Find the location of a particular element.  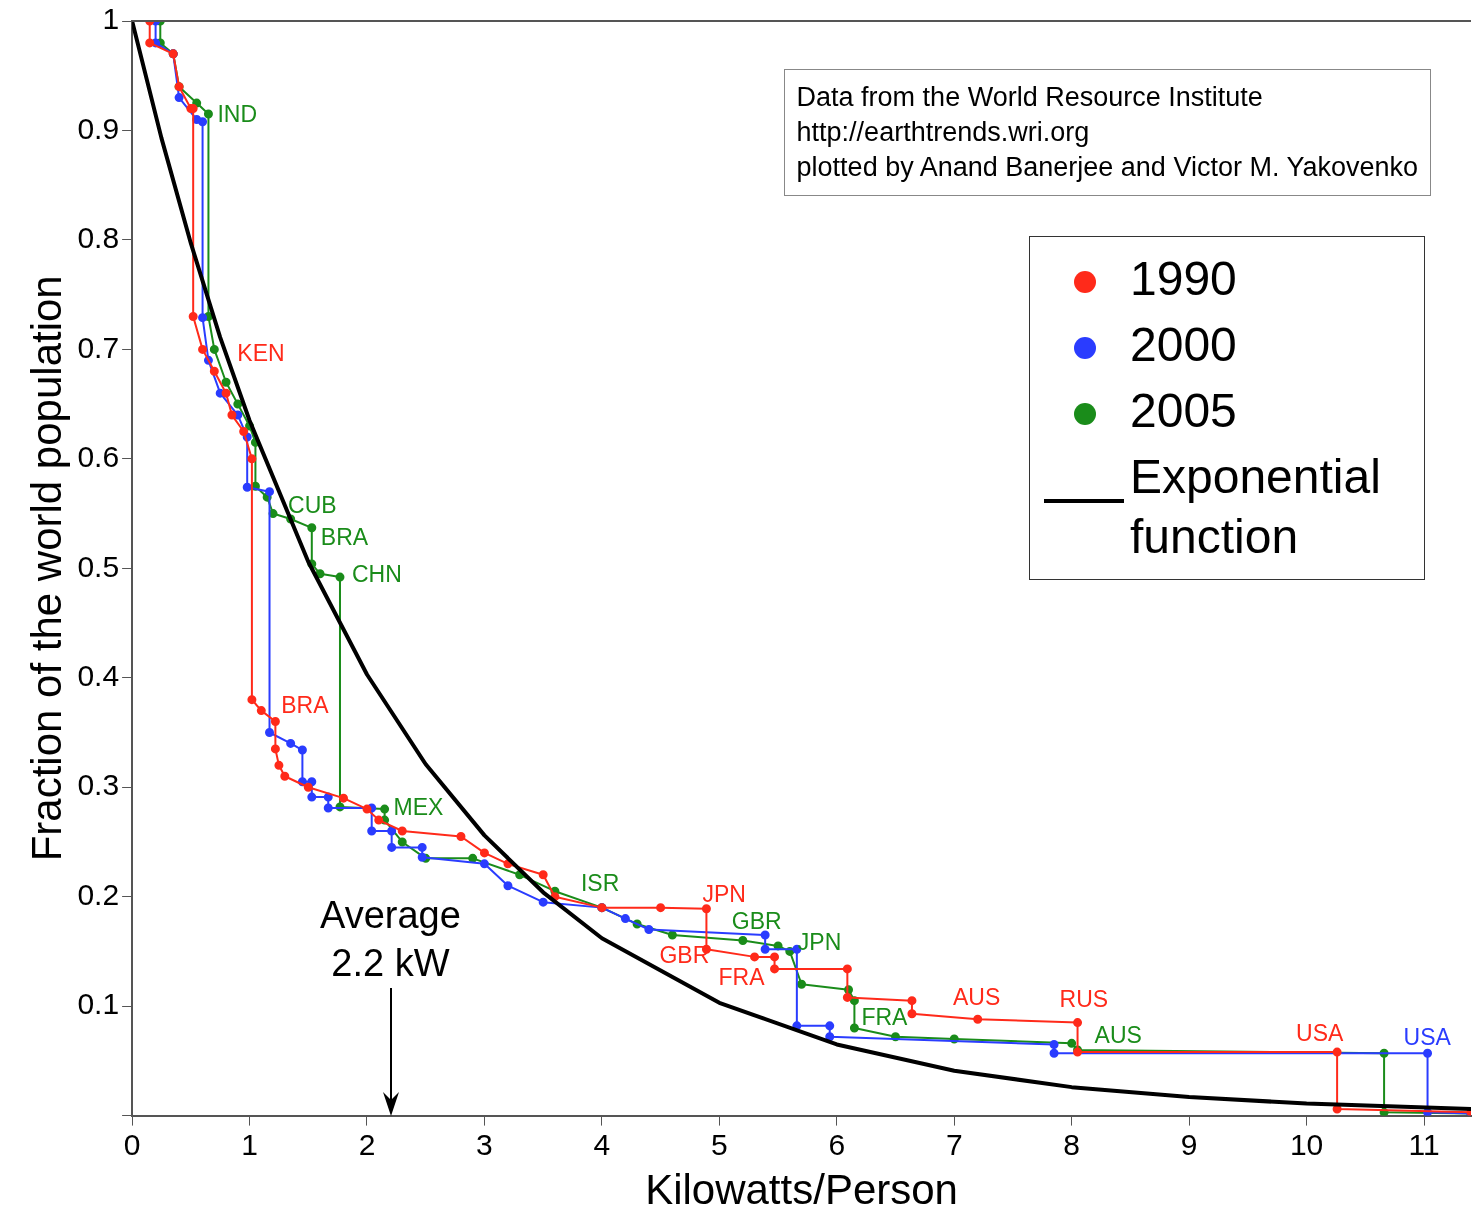

x-axis-title: Kilowatts/Person is located at coordinates (801, 1190).